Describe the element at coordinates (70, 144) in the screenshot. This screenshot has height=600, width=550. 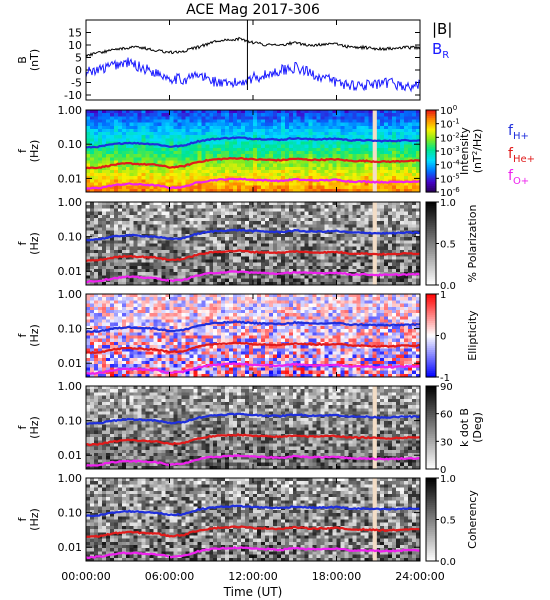
I see `y-tick-label: 0.10` at that location.